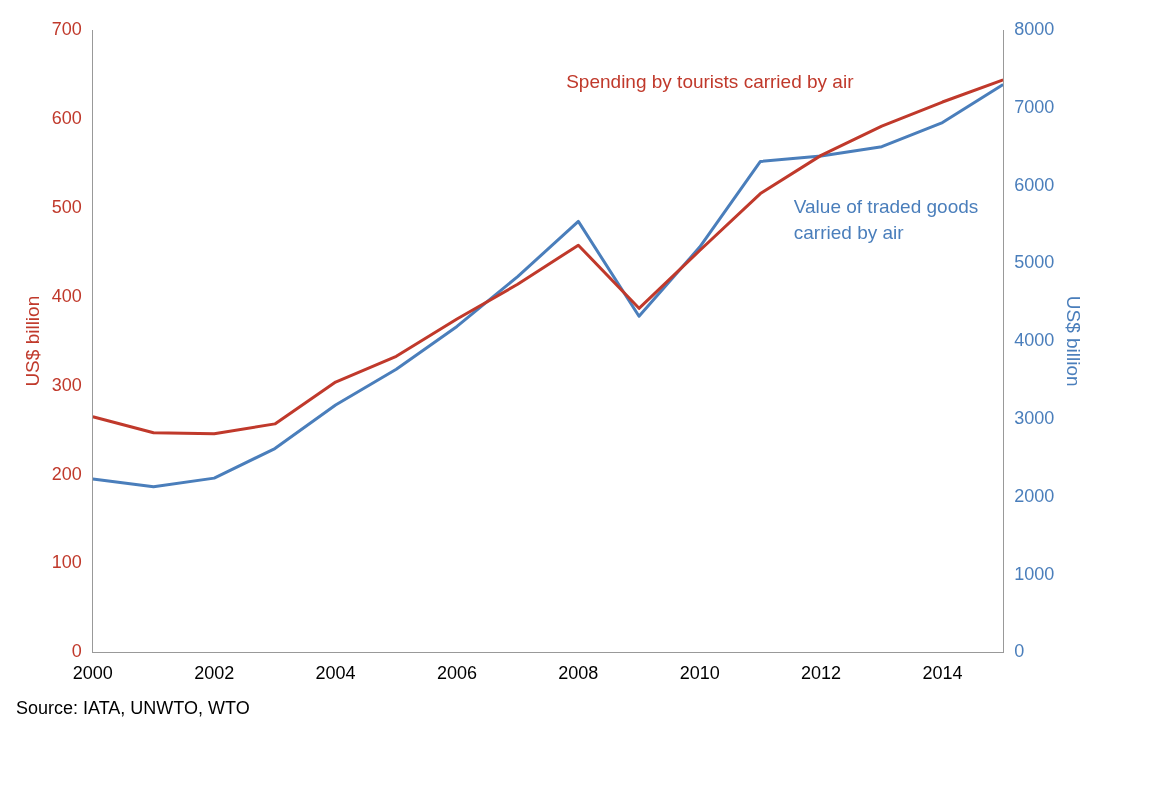 The width and height of the screenshot is (1164, 796). I want to click on x-tick-label: 2000, so click(92, 673).